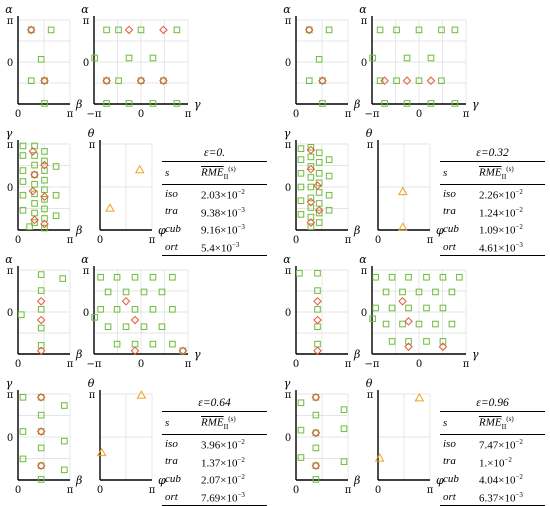 The image size is (550, 506). I want to click on epsilon-label: ε=0.96, so click(492, 403).